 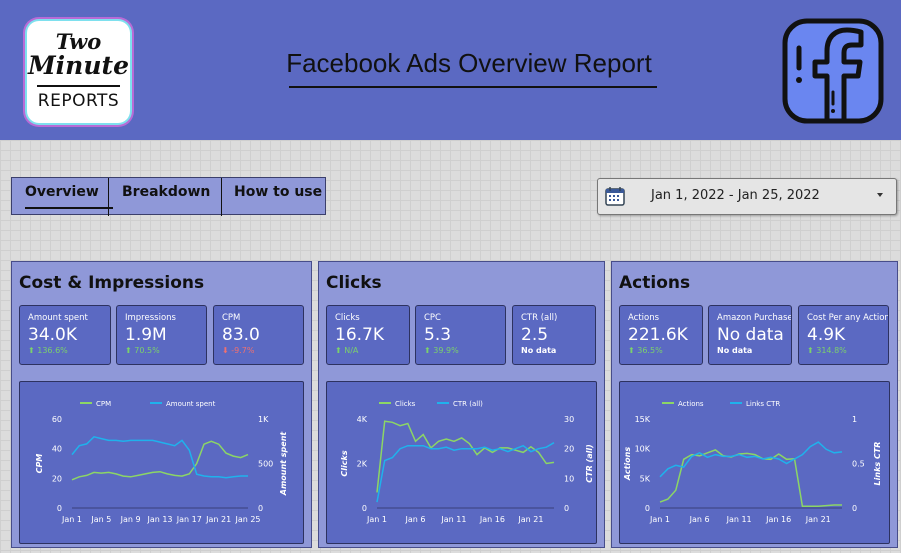 I want to click on panel-title: Actions, so click(x=655, y=283).